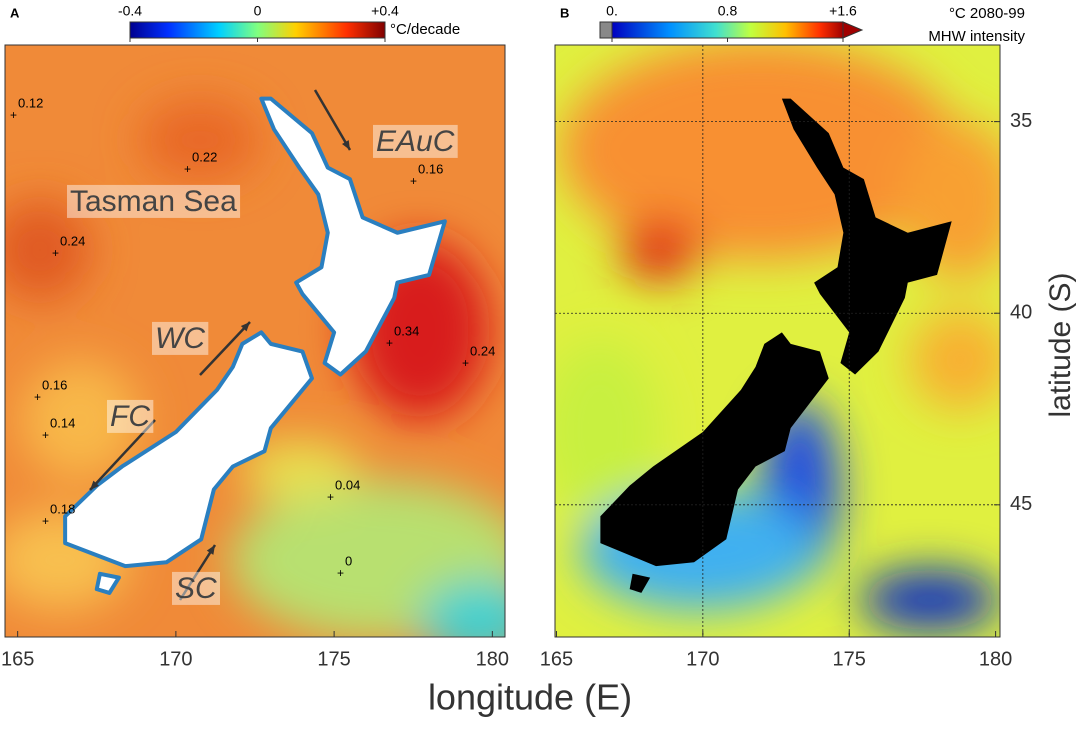  What do you see at coordinates (853, 30) in the screenshot?
I see `colorbar-arrow` at bounding box center [853, 30].